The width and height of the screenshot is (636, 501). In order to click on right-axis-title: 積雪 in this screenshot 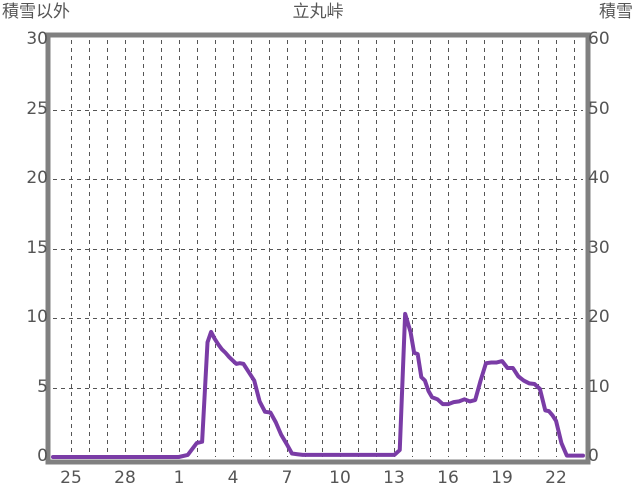, I will do `click(616, 12)`.